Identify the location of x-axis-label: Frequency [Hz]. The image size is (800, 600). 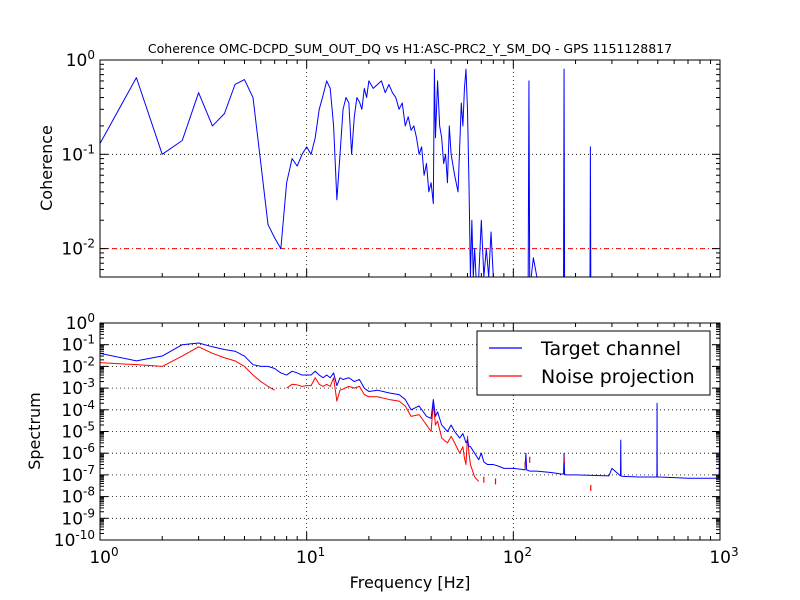
(410, 582).